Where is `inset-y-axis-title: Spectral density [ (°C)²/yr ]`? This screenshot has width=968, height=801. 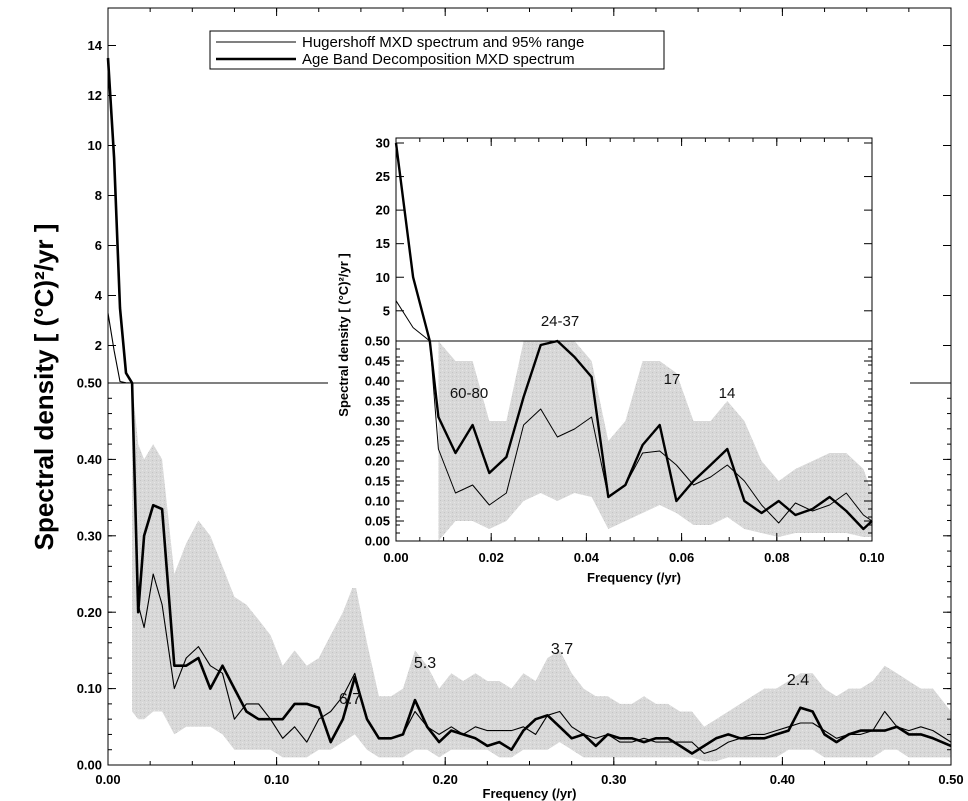
inset-y-axis-title: Spectral density [ (°C)²/yr ] is located at coordinates (343, 334).